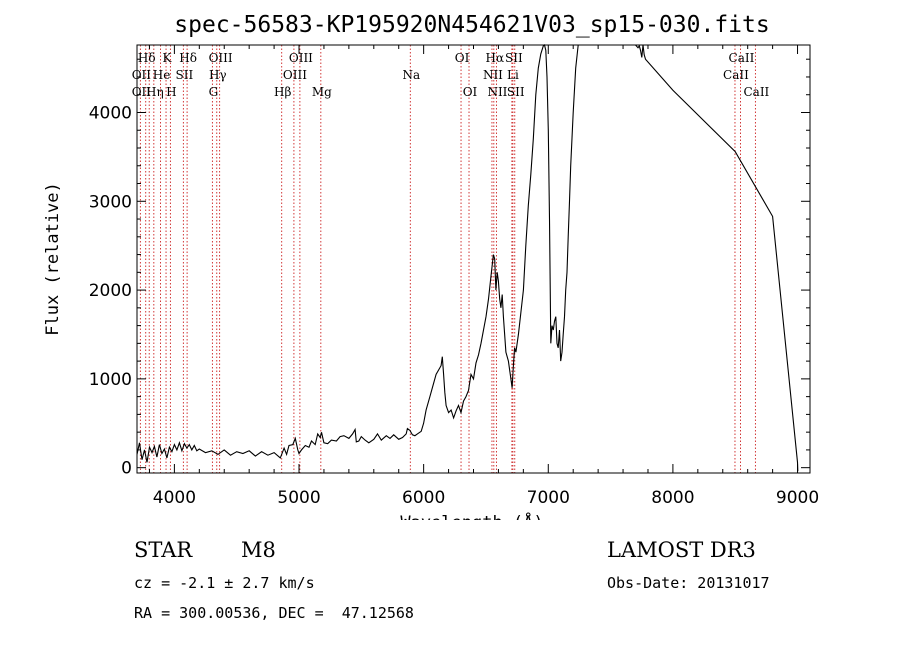  Describe the element at coordinates (471, 515) in the screenshot. I see `x-axis-label: Wavelength (Å)` at that location.